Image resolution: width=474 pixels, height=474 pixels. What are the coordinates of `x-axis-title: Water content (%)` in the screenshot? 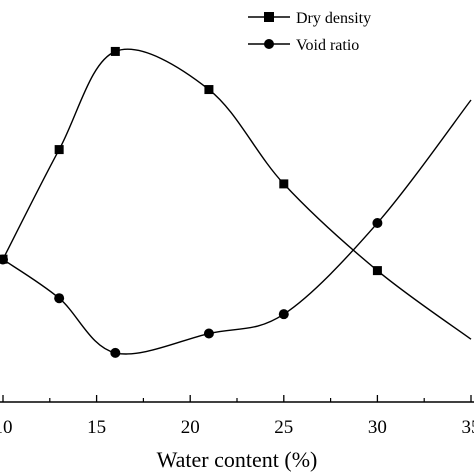 It's located at (237, 459).